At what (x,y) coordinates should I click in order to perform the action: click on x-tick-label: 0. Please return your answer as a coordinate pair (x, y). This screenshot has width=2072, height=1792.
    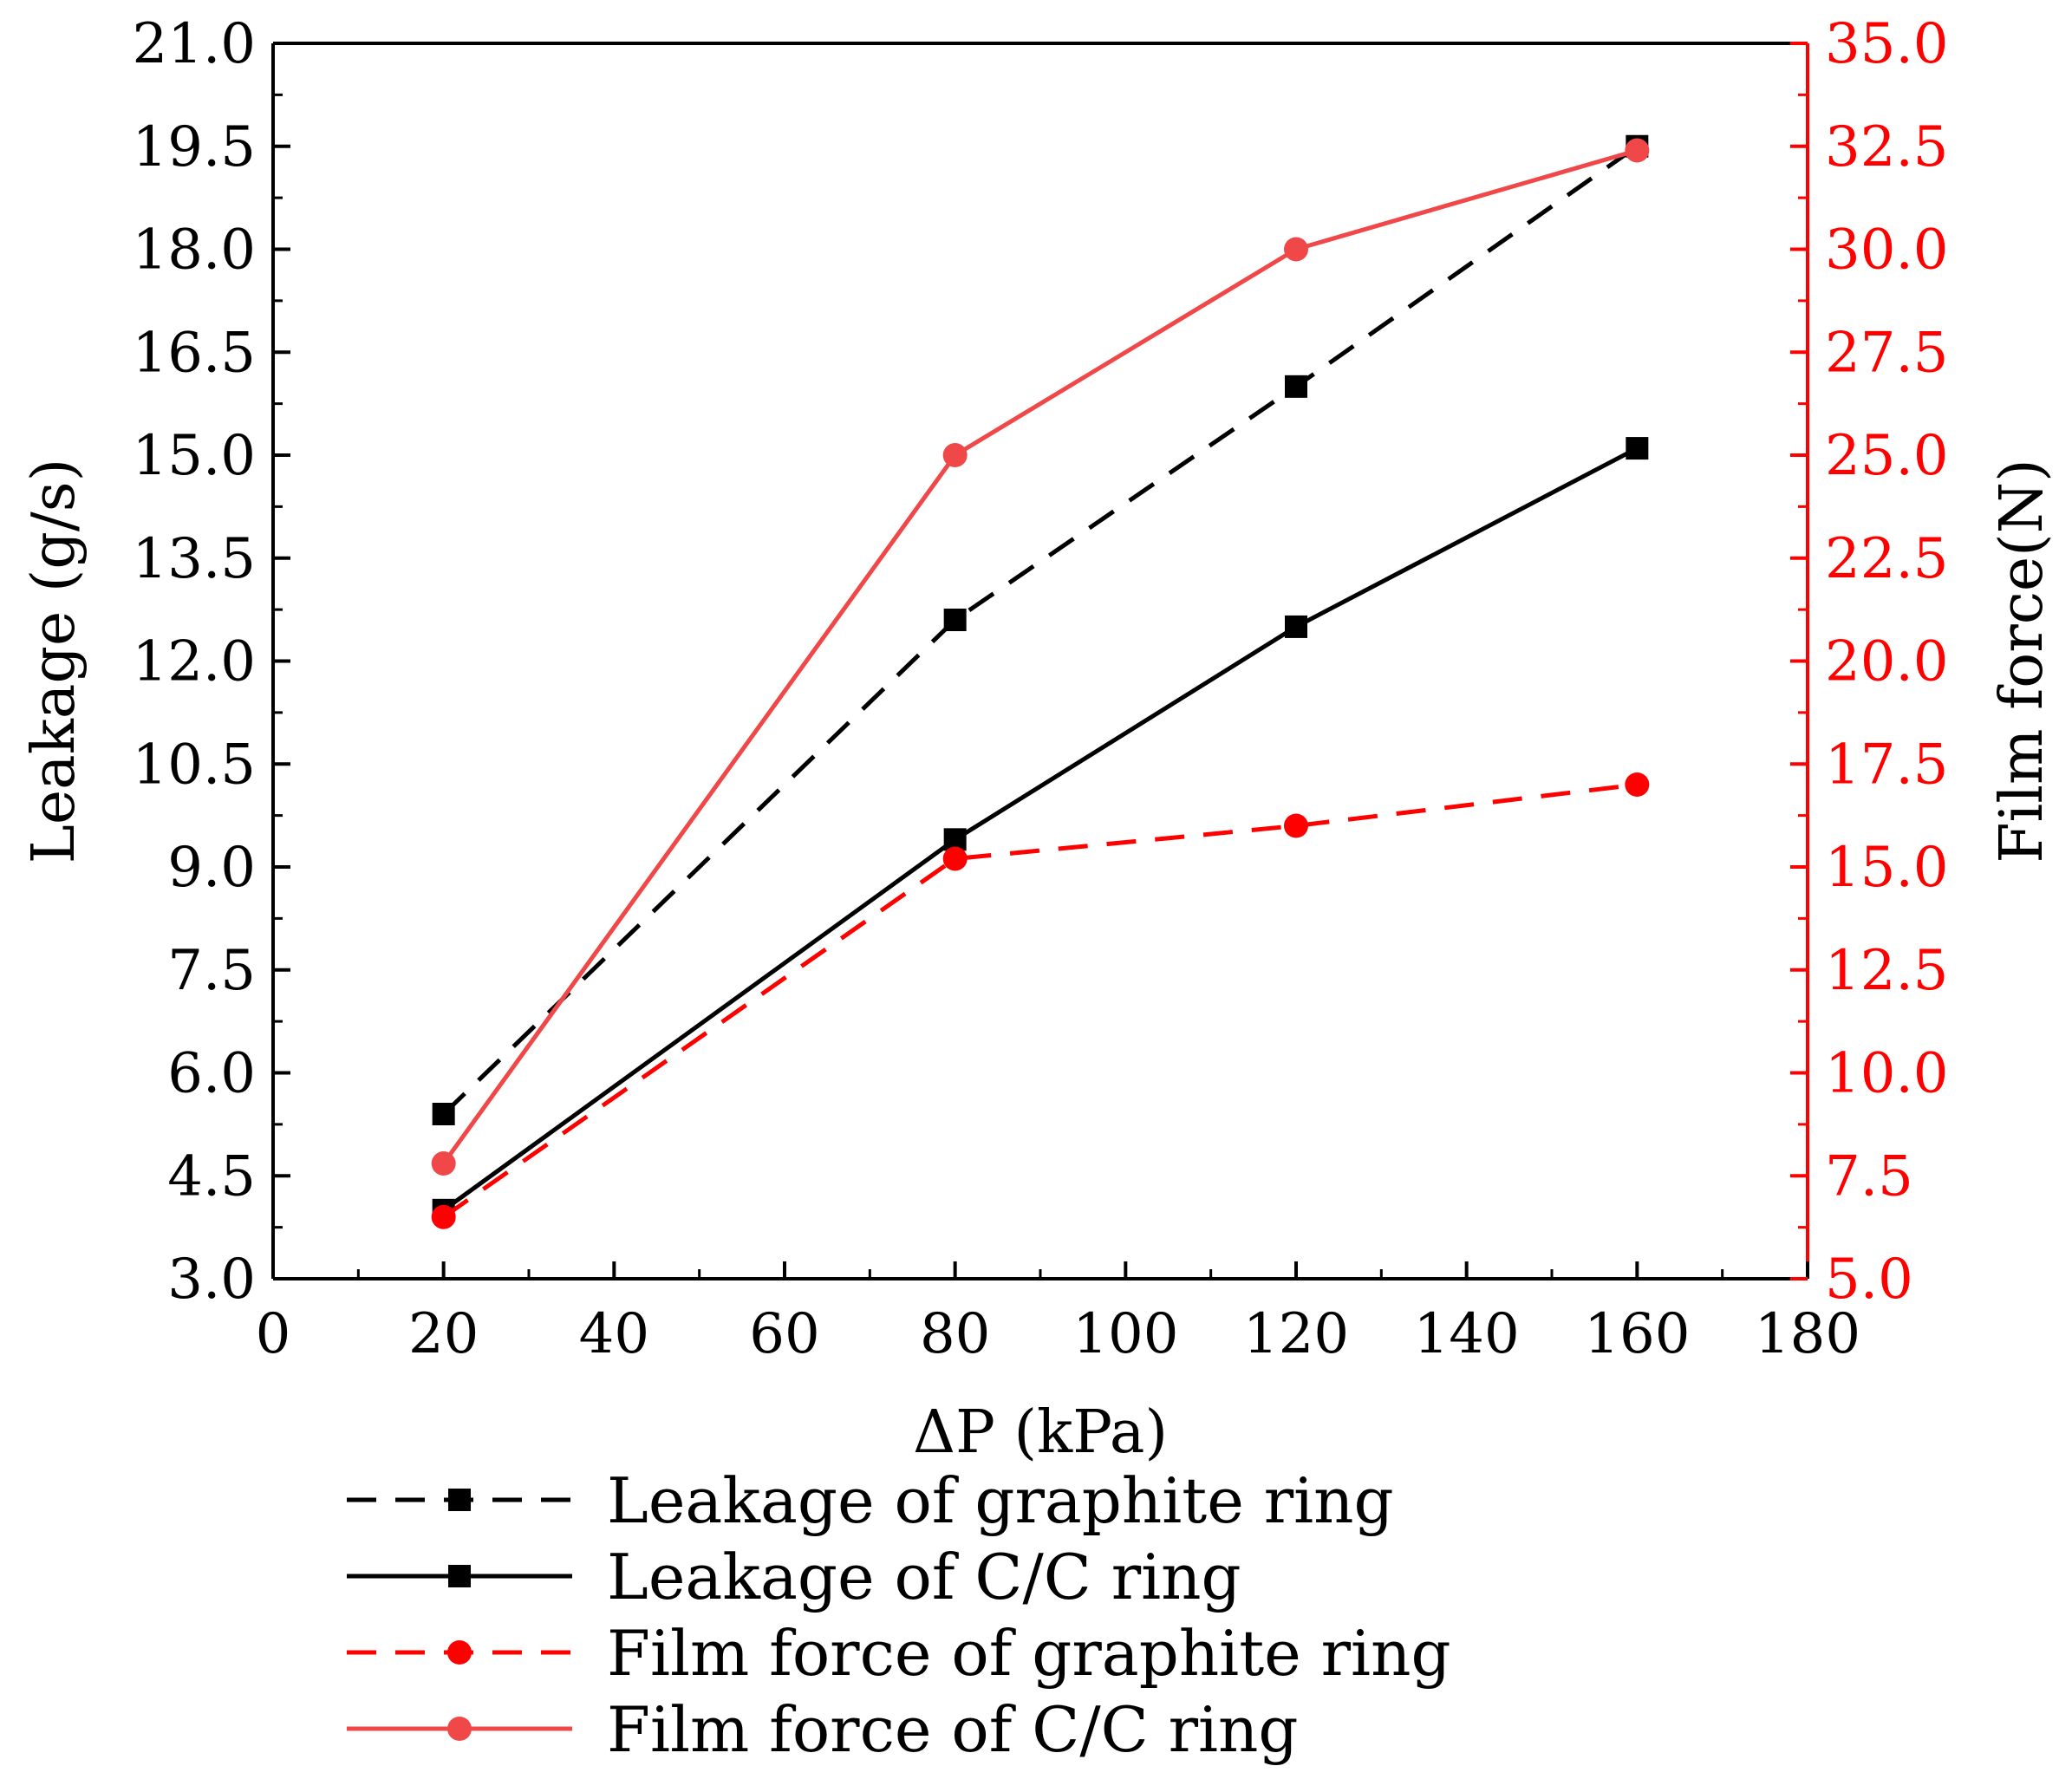
    Looking at the image, I should click on (273, 1334).